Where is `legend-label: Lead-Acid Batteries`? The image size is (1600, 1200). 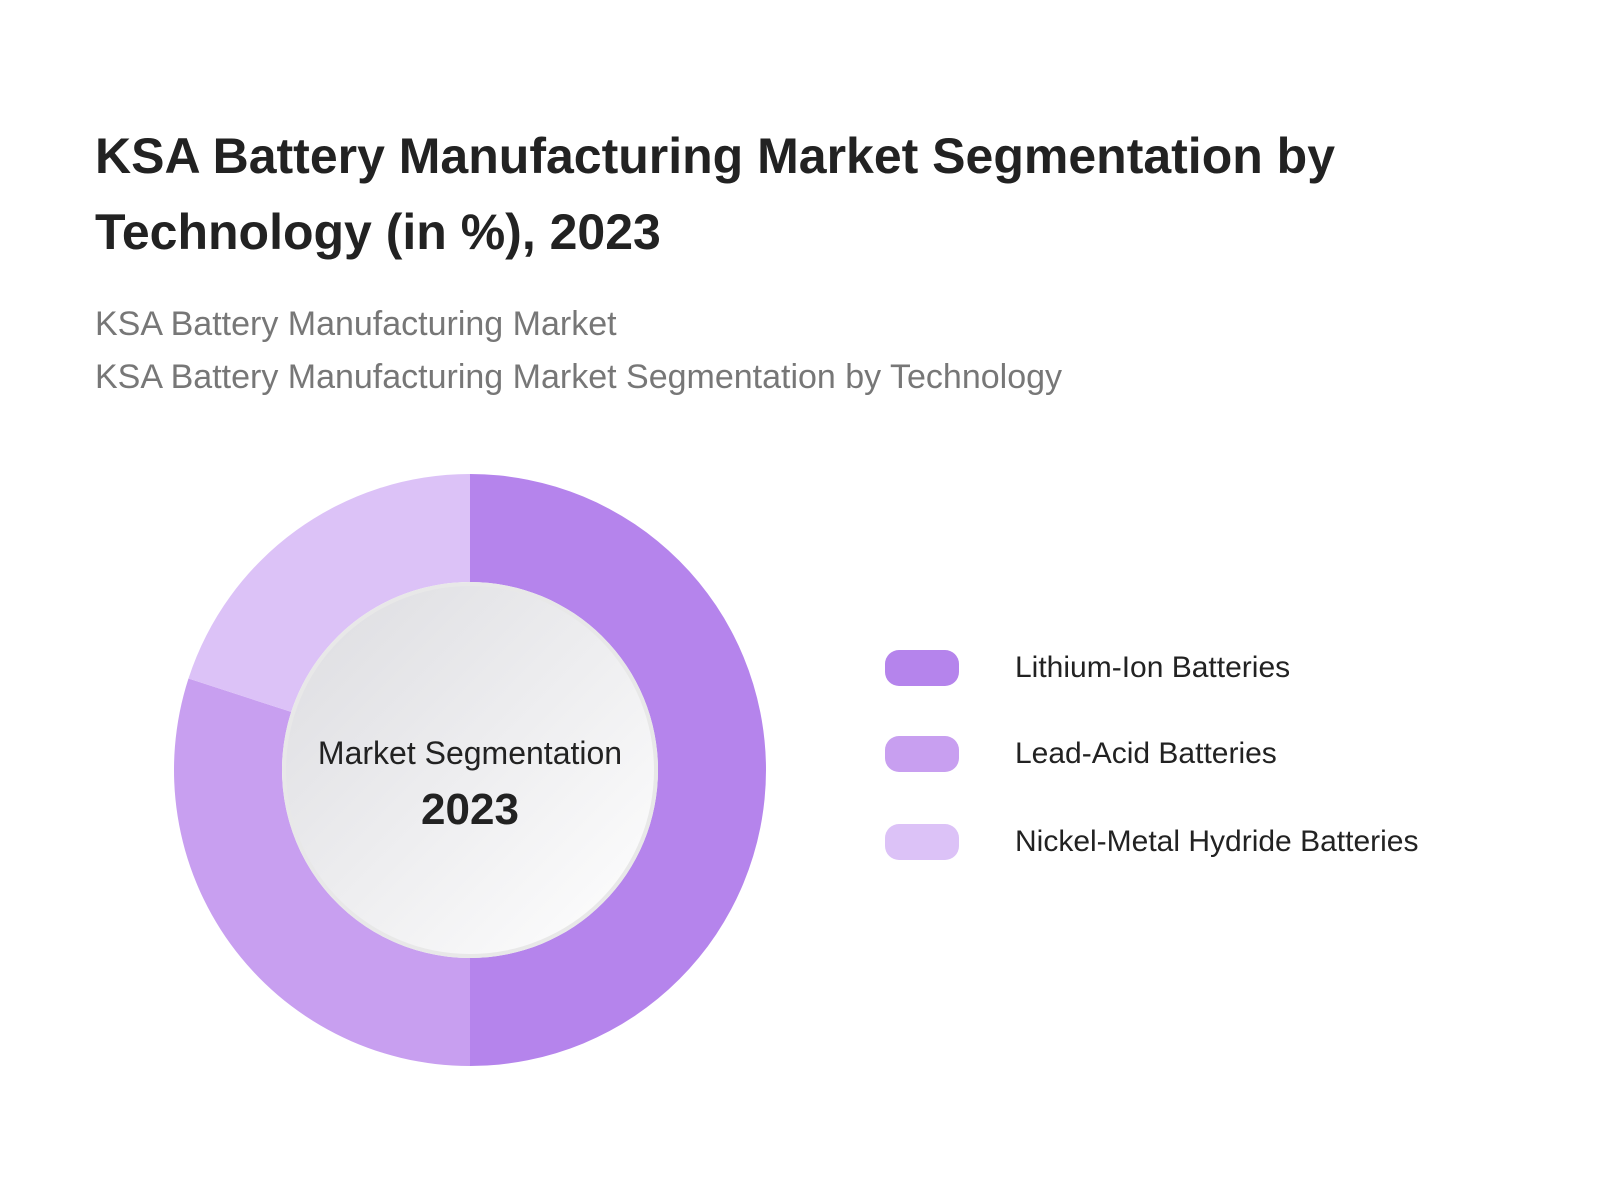 legend-label: Lead-Acid Batteries is located at coordinates (1146, 753).